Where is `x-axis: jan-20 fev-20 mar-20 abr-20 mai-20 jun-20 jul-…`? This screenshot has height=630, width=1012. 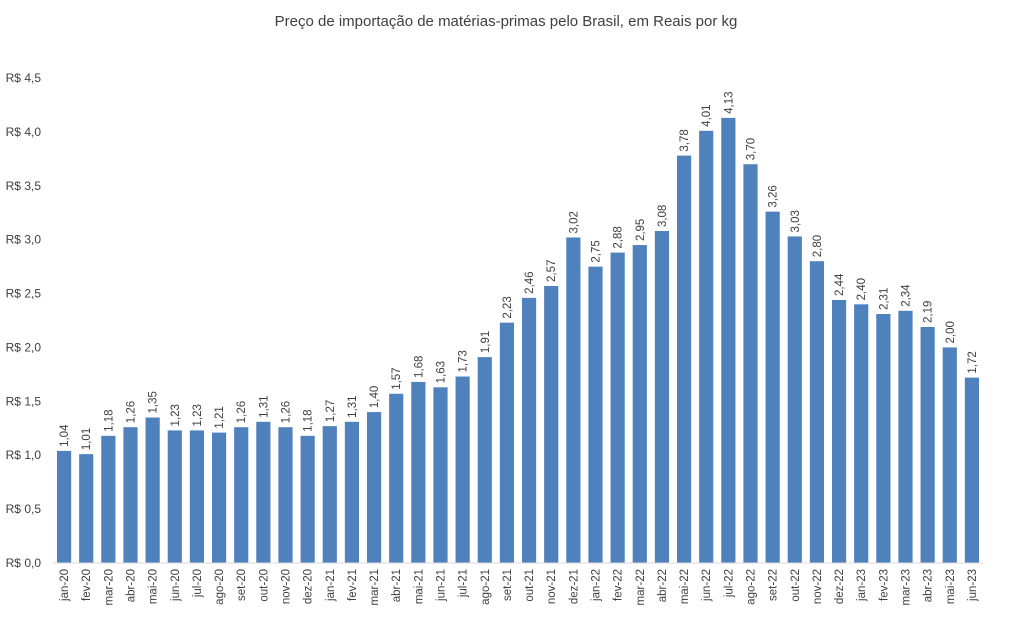 x-axis: jan-20 fev-20 mar-20 abr-20 mai-20 jun-20 jul-… is located at coordinates (519, 587).